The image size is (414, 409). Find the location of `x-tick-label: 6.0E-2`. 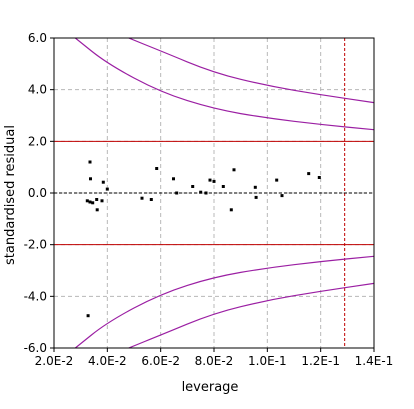

x-tick-label: 6.0E-2 is located at coordinates (160, 361).